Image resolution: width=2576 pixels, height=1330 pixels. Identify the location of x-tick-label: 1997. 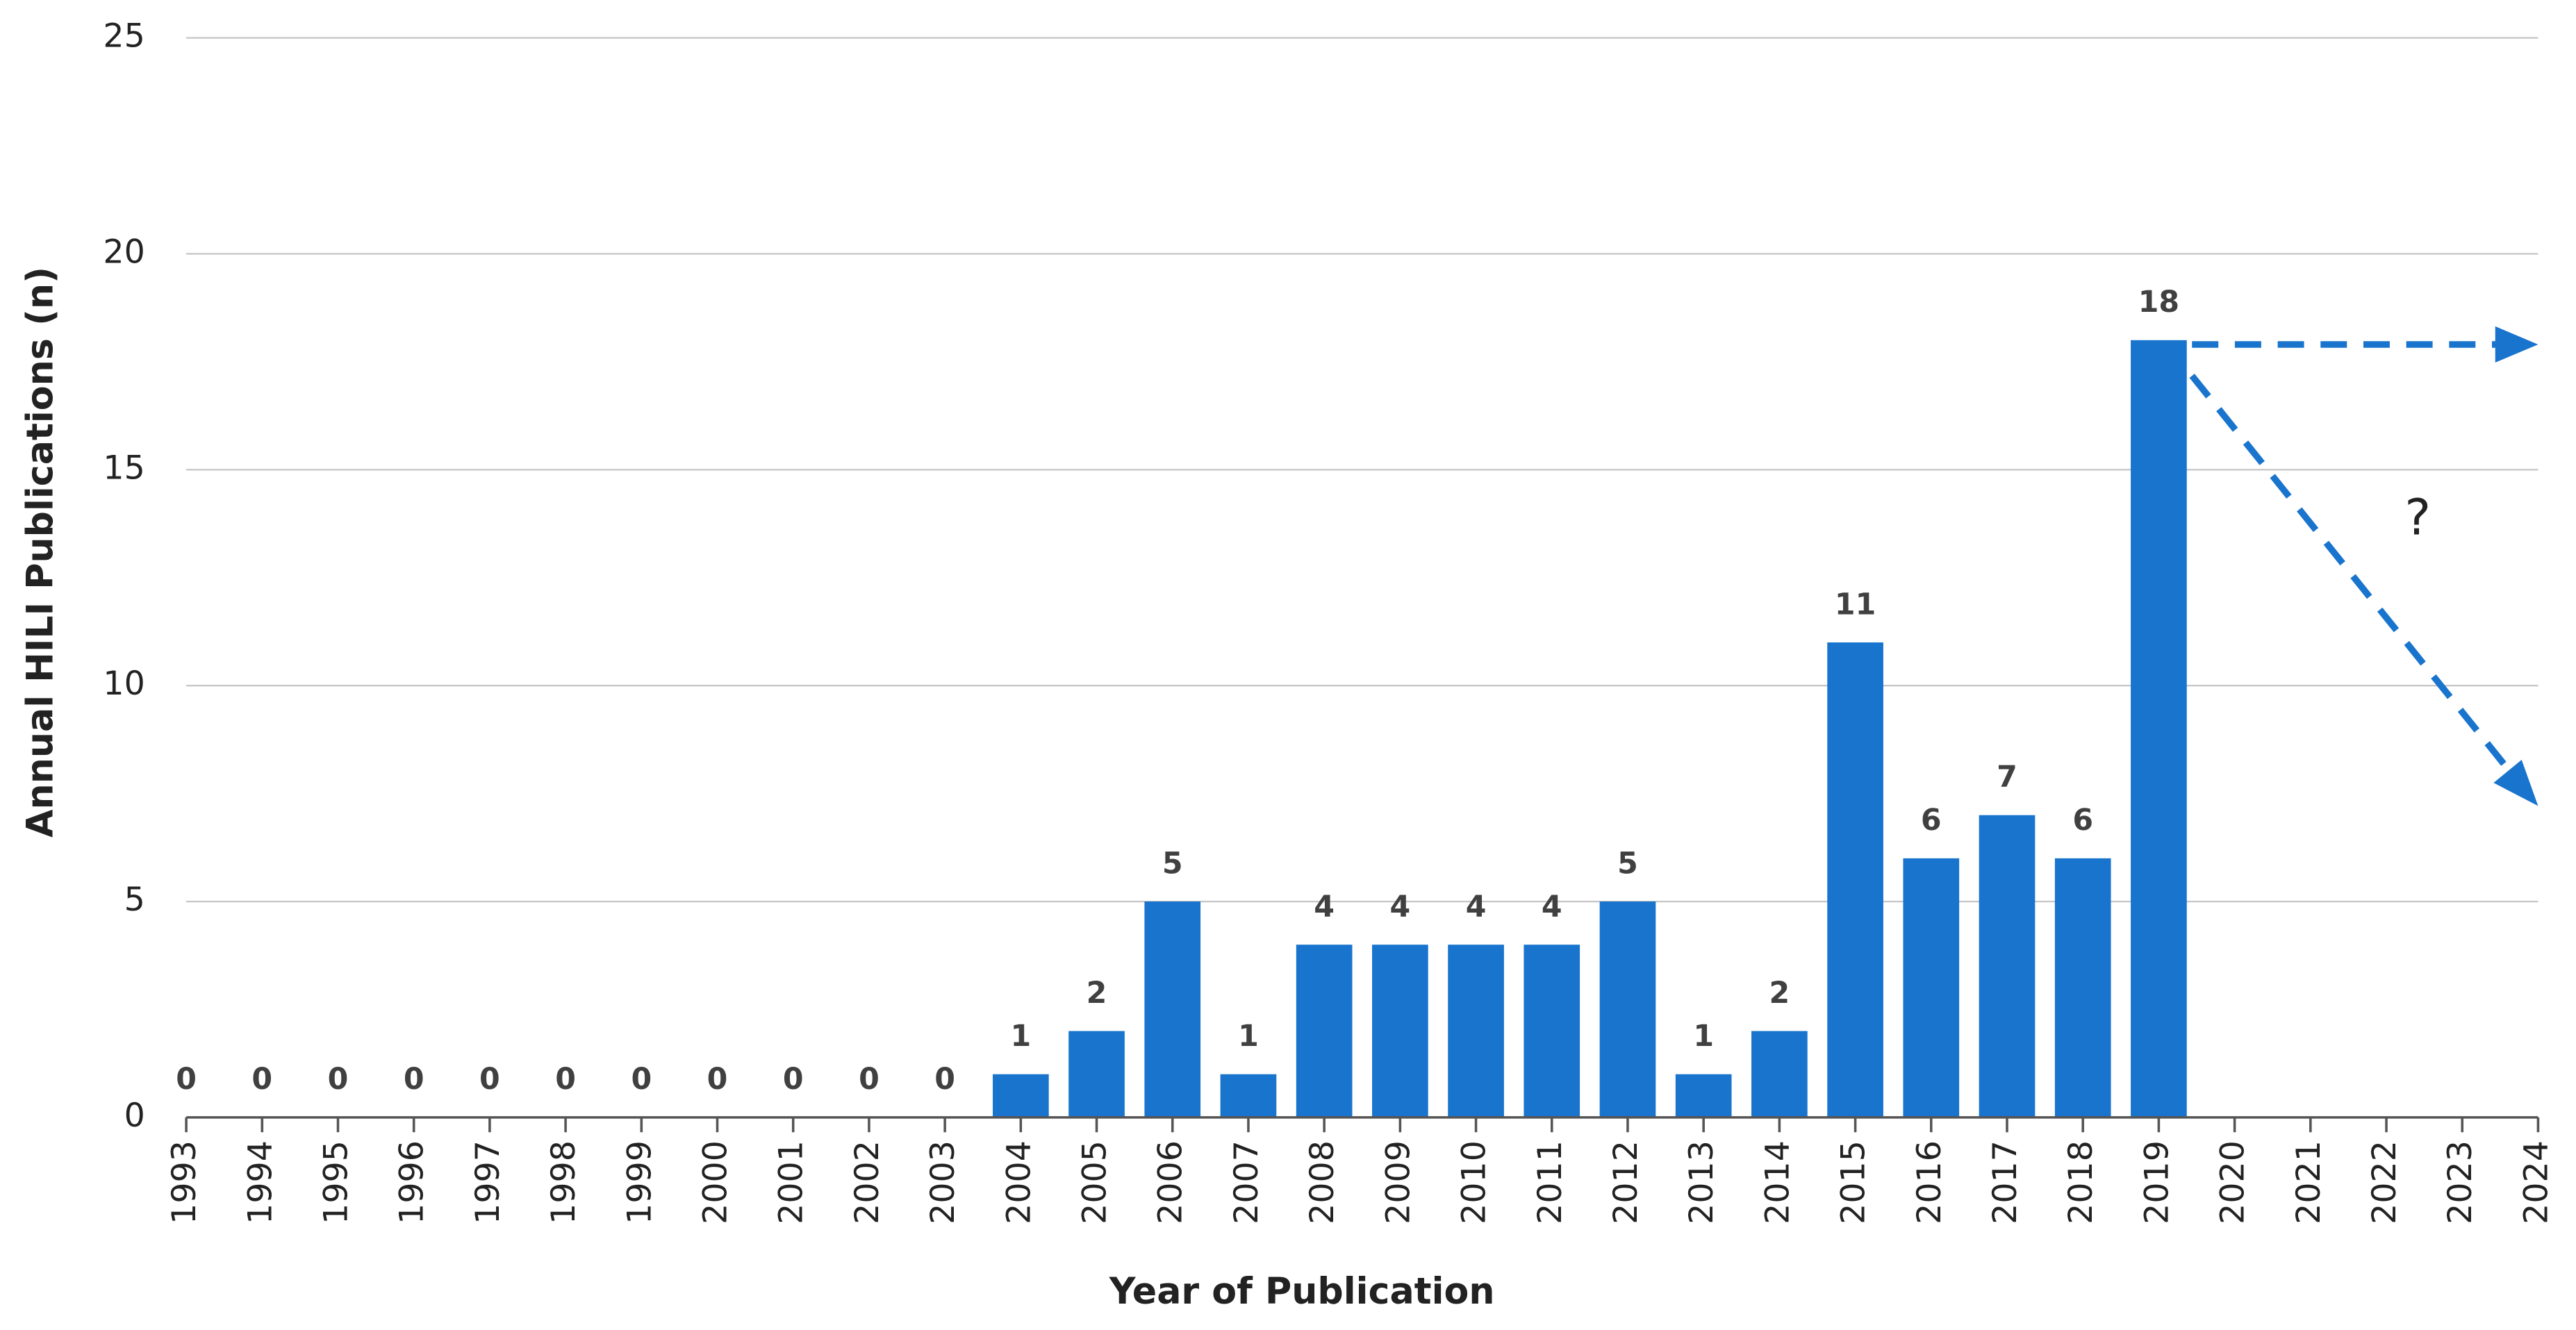
(488, 1182).